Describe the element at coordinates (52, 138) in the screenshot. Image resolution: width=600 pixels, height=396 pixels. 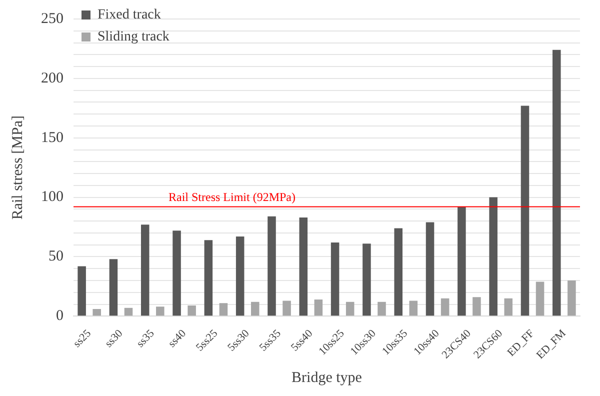
I see `y-tick-label: 150` at that location.